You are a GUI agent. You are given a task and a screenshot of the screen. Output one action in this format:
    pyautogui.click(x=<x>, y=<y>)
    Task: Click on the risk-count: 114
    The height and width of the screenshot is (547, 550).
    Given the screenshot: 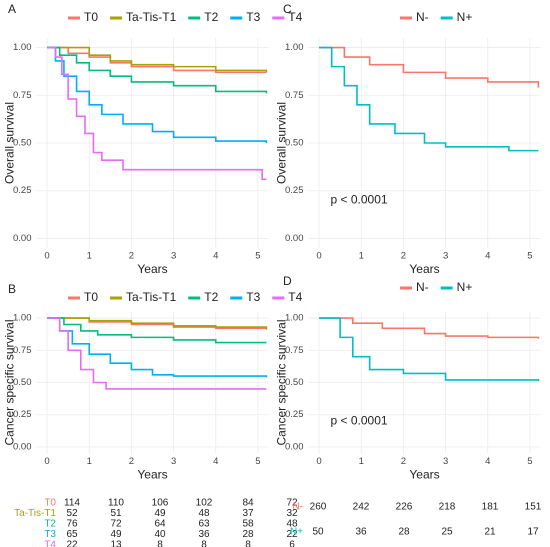 What is the action you would take?
    pyautogui.click(x=72, y=503)
    